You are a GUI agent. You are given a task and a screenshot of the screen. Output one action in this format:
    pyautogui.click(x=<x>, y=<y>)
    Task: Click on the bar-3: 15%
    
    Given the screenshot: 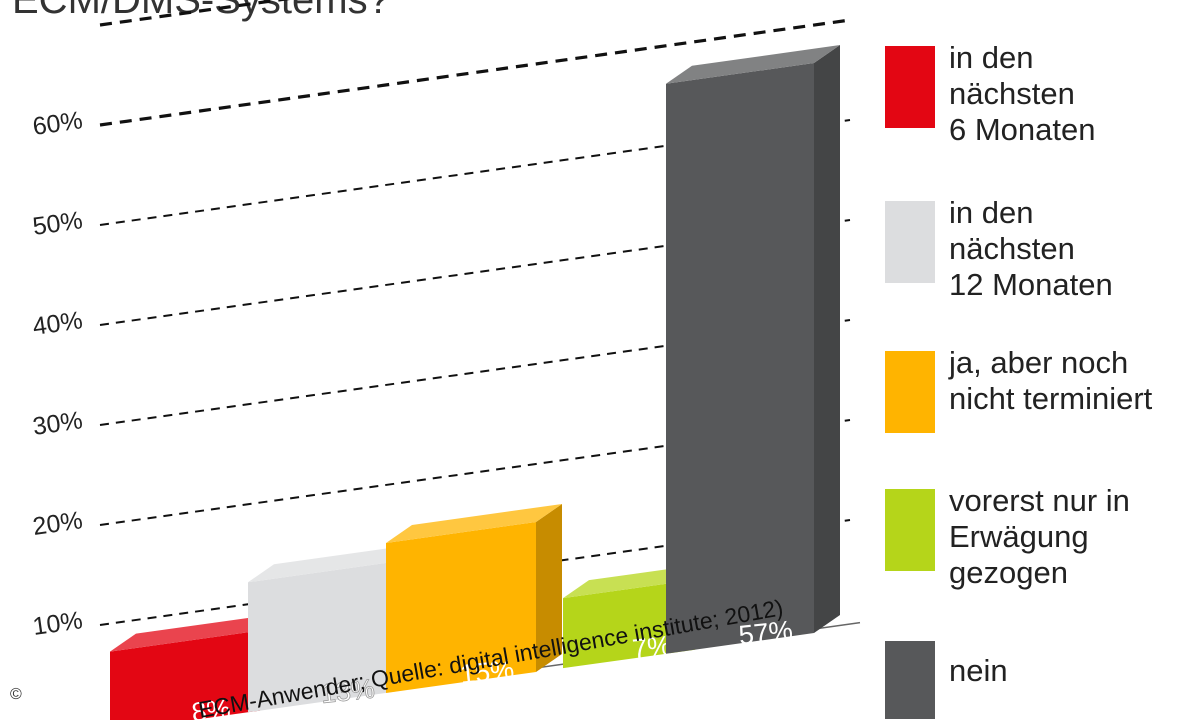 What is the action you would take?
    pyautogui.click(x=474, y=598)
    